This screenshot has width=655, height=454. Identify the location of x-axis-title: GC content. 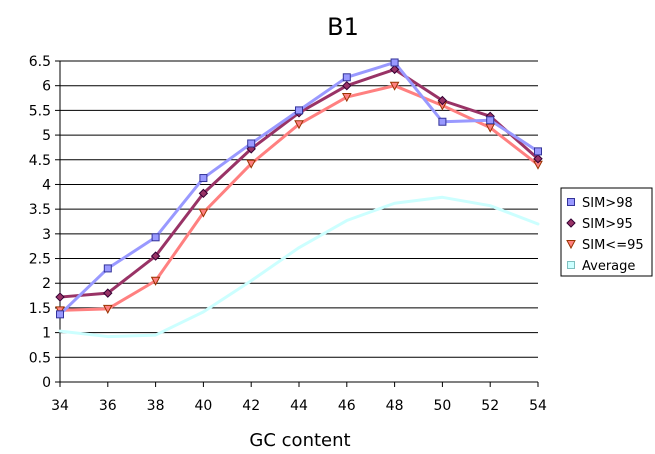
(299, 440).